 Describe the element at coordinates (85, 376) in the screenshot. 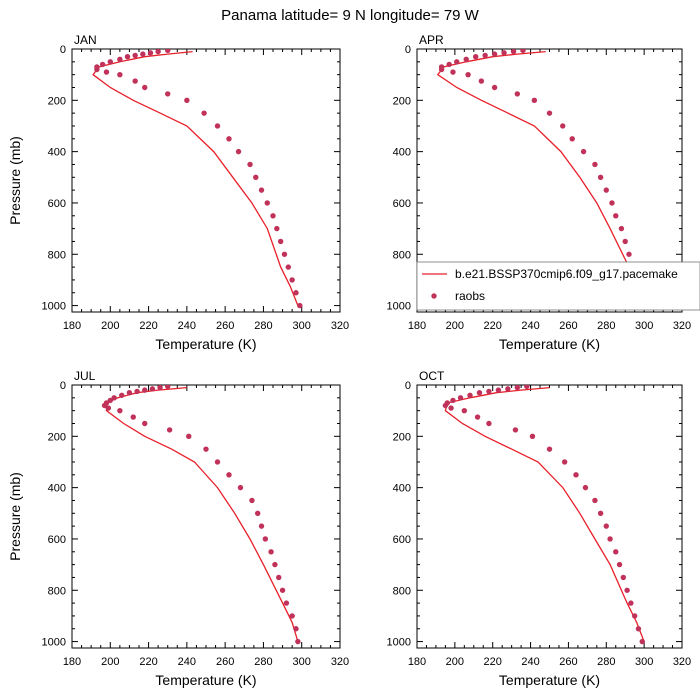

I see `panel-title: JUL` at that location.